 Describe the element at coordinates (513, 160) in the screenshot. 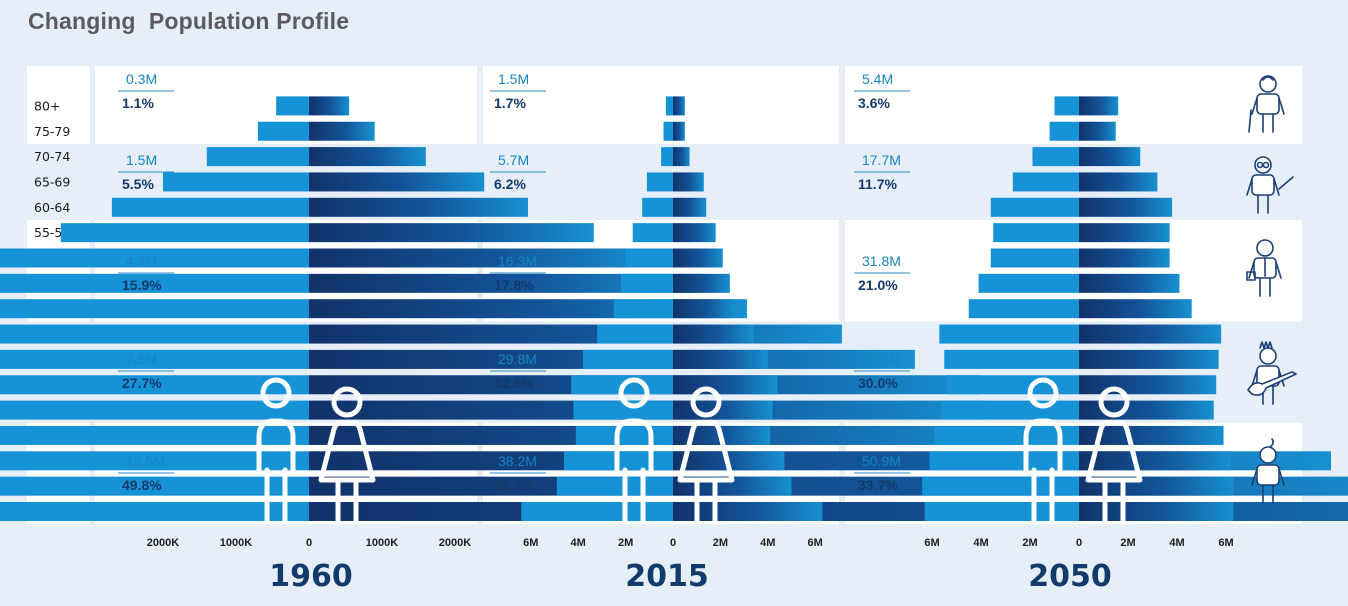

I see `group-count-label: 5.7M` at that location.